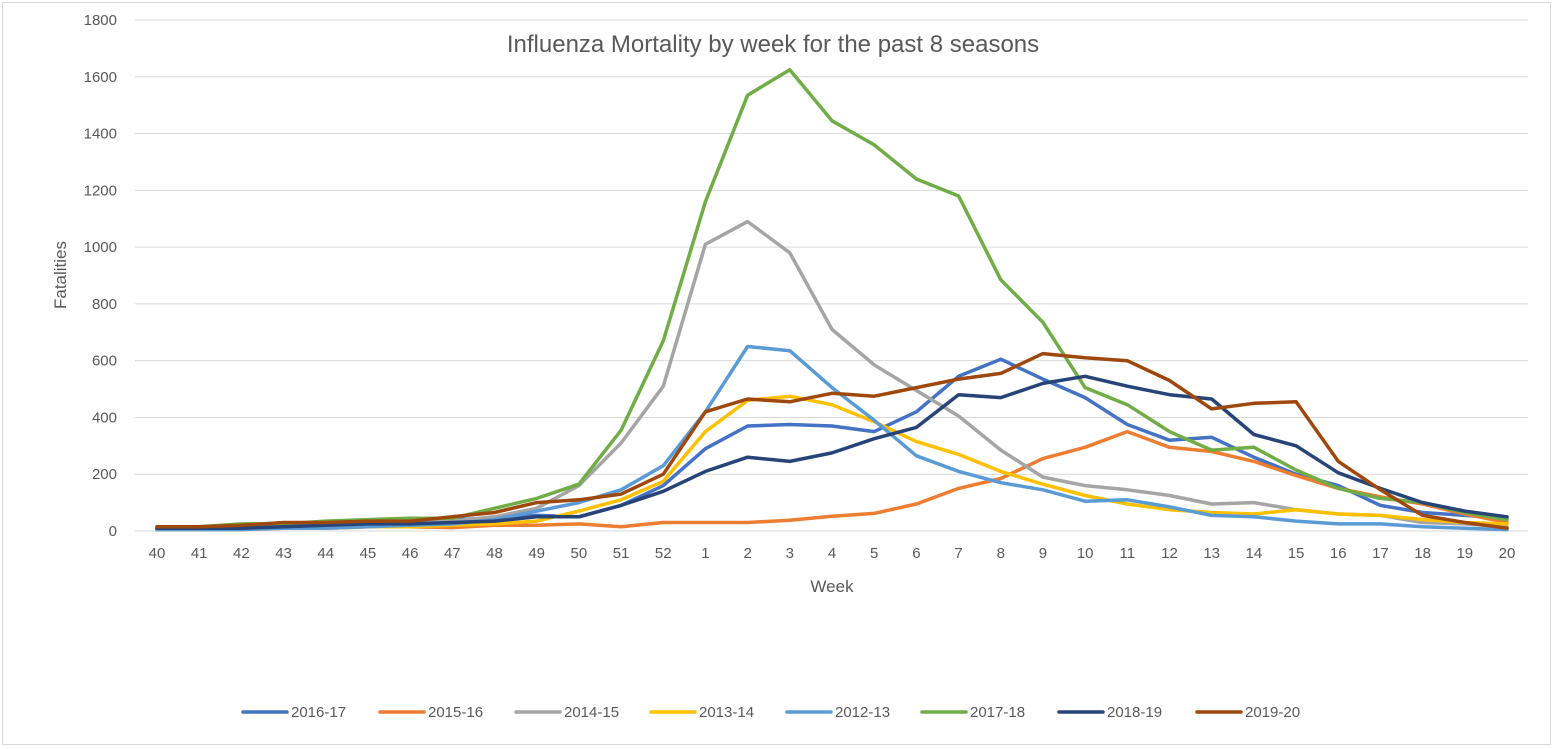  Describe the element at coordinates (1272, 712) in the screenshot. I see `legend-label-2019-20: 2019-20` at that location.